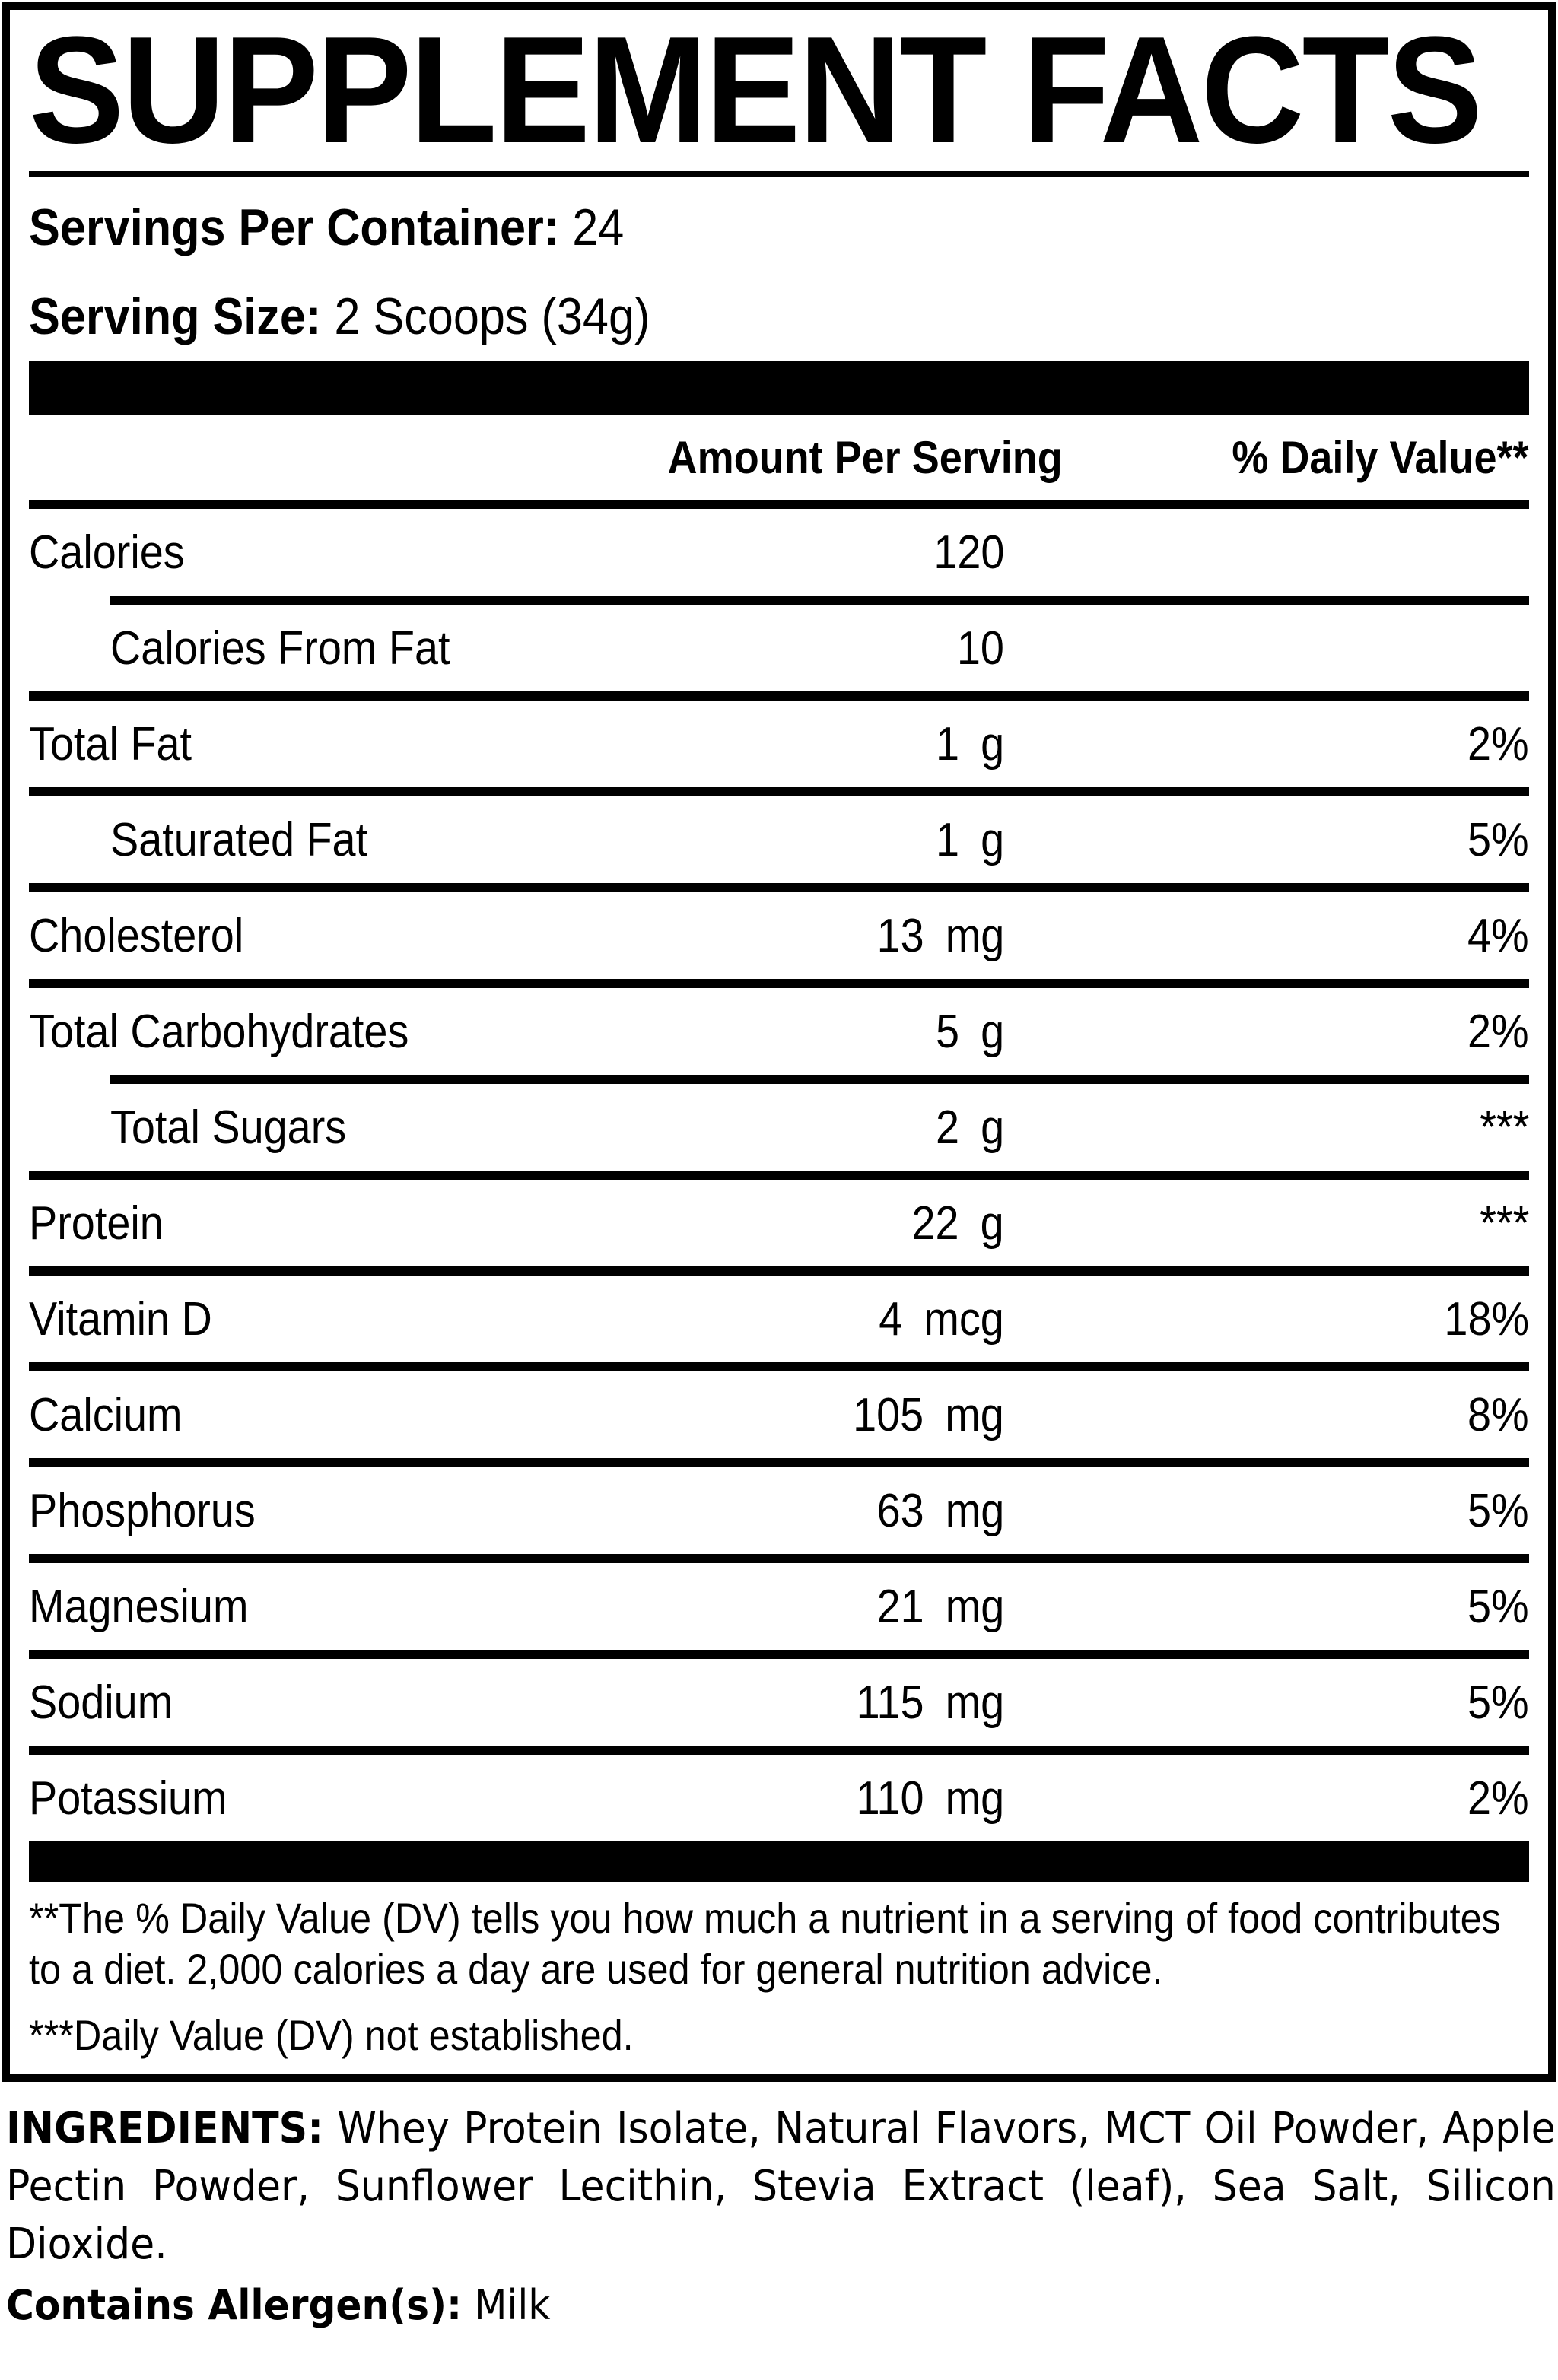  Describe the element at coordinates (779, 1031) in the screenshot. I see `table-row-total-carbohydrates: Total Carbohydrates 5 g 2%` at that location.